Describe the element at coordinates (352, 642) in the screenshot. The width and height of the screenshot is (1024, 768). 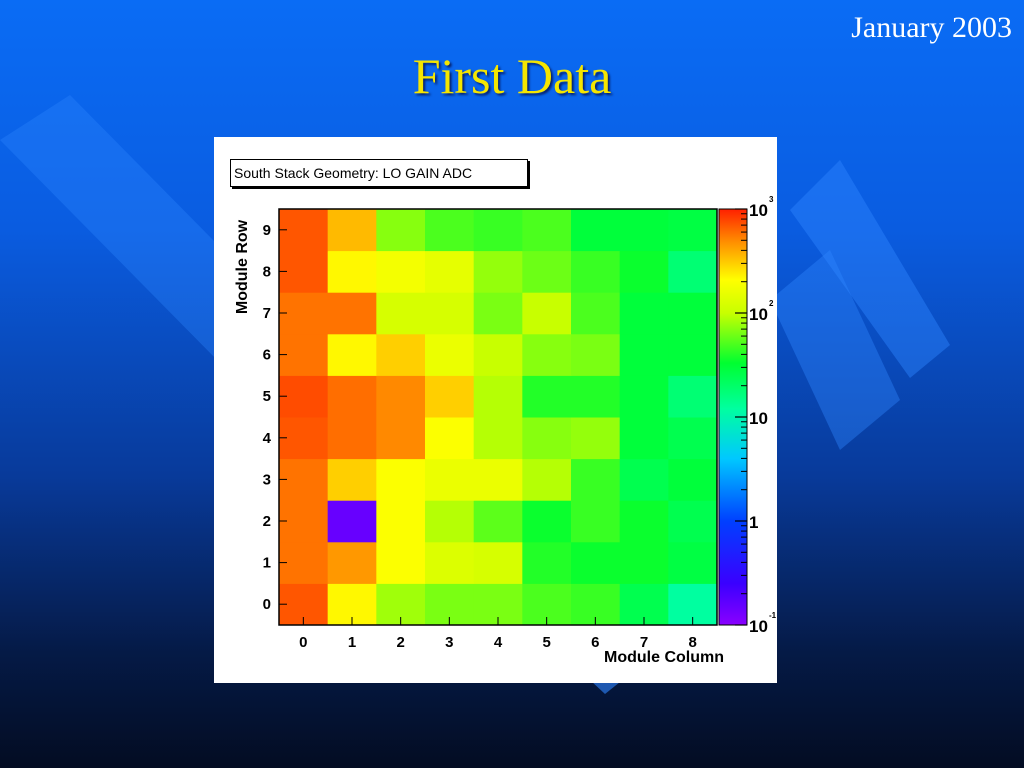
I see `x-tick-label: 1` at that location.